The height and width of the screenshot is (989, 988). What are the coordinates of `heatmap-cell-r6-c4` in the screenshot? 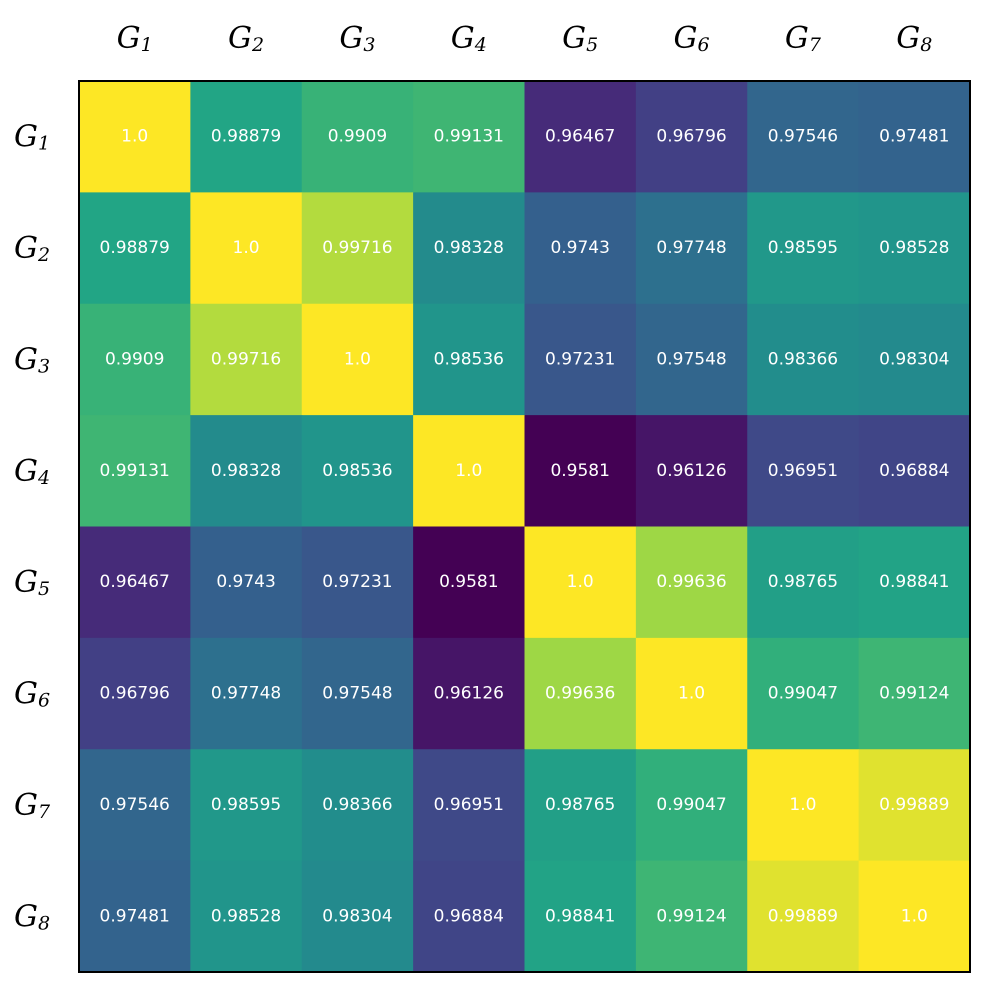 It's located at (469, 693).